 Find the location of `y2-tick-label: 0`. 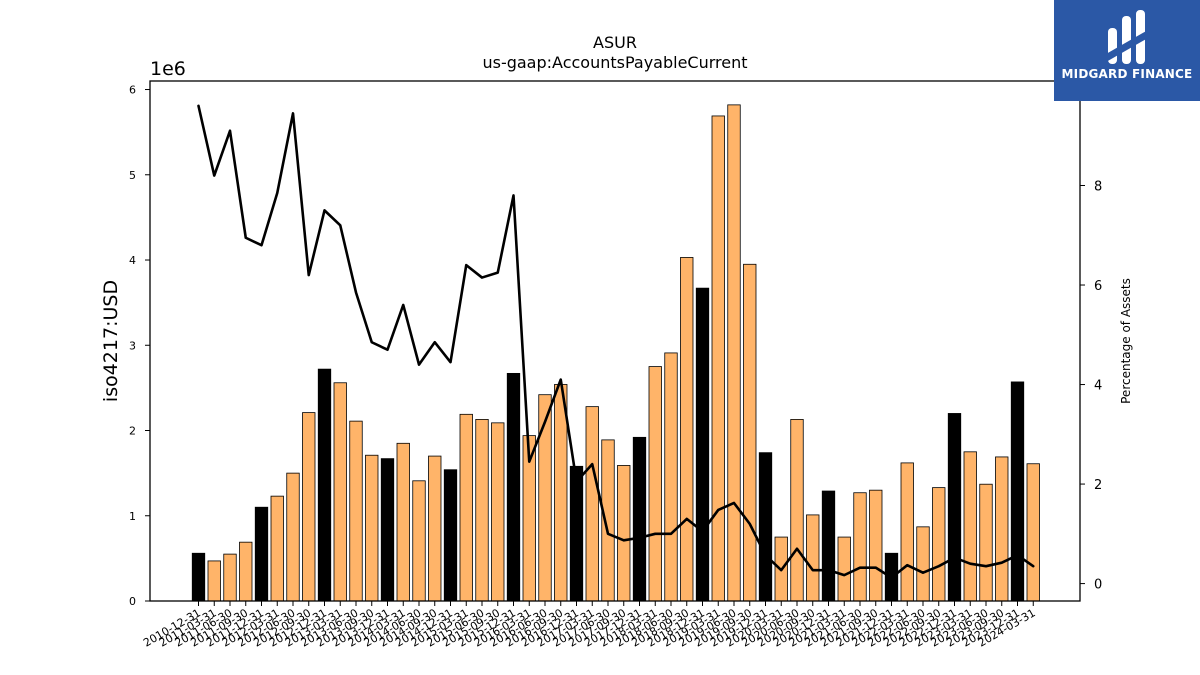

y2-tick-label: 0 is located at coordinates (1098, 585).